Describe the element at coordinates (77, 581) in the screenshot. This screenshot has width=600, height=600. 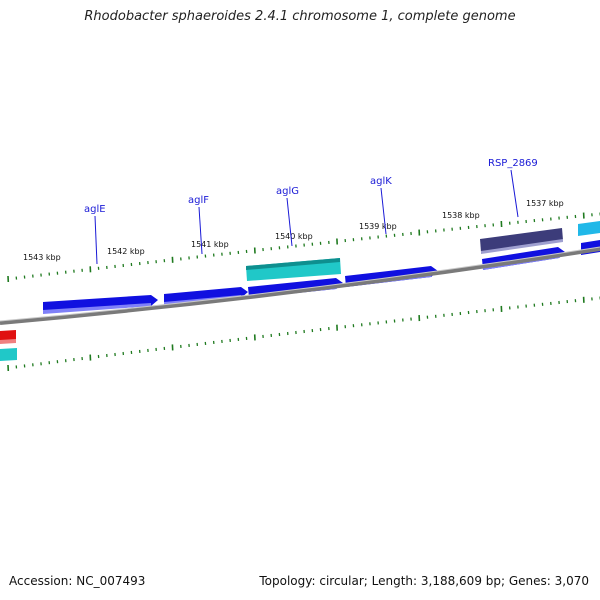
I see `accession-text: Accession: NC_007493` at that location.